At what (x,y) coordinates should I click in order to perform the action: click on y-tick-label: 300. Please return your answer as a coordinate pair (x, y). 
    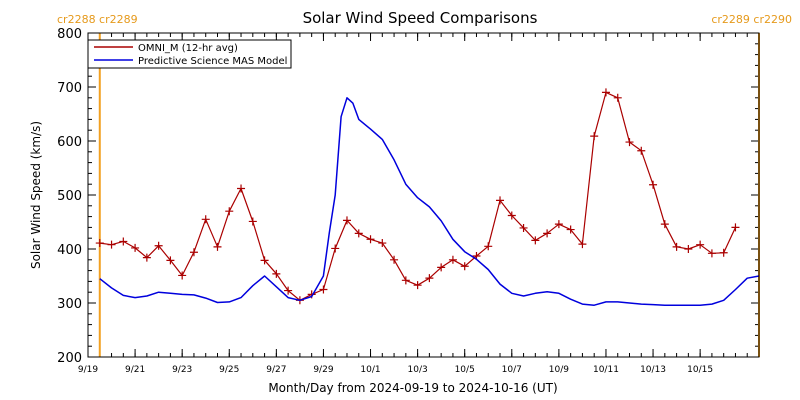
    Looking at the image, I should click on (69, 304).